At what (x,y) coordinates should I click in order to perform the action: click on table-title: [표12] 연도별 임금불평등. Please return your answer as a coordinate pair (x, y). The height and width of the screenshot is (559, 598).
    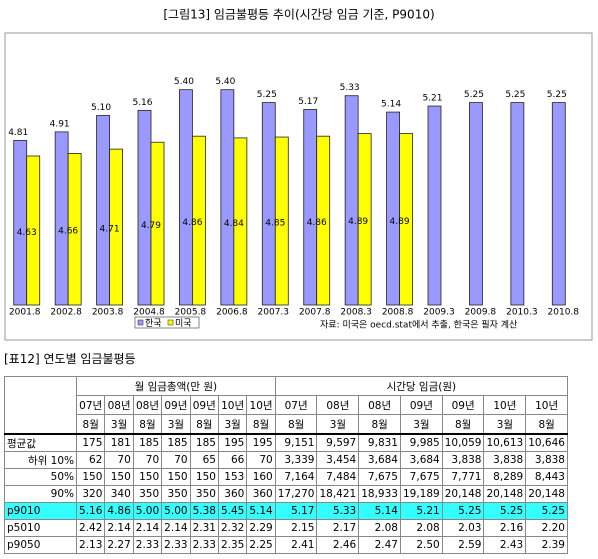
    Looking at the image, I should click on (70, 359).